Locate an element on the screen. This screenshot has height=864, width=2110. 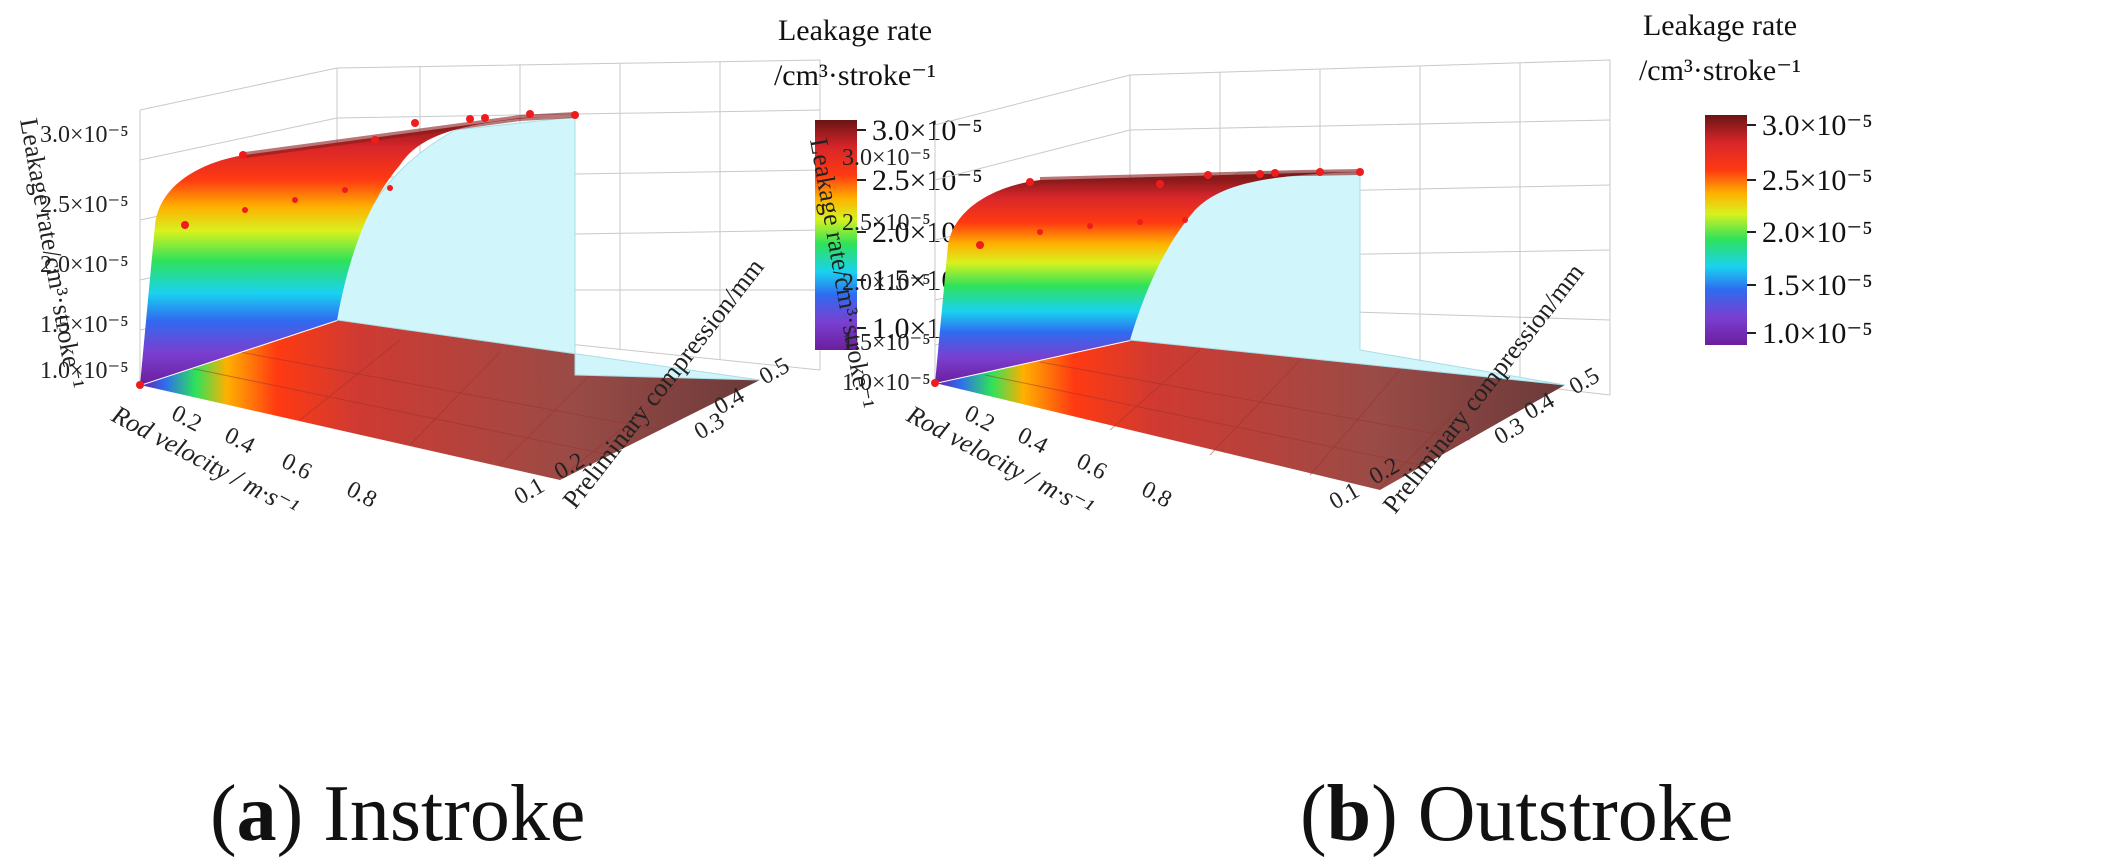
panel-caption-text: Instroke is located at coordinates (454, 814).